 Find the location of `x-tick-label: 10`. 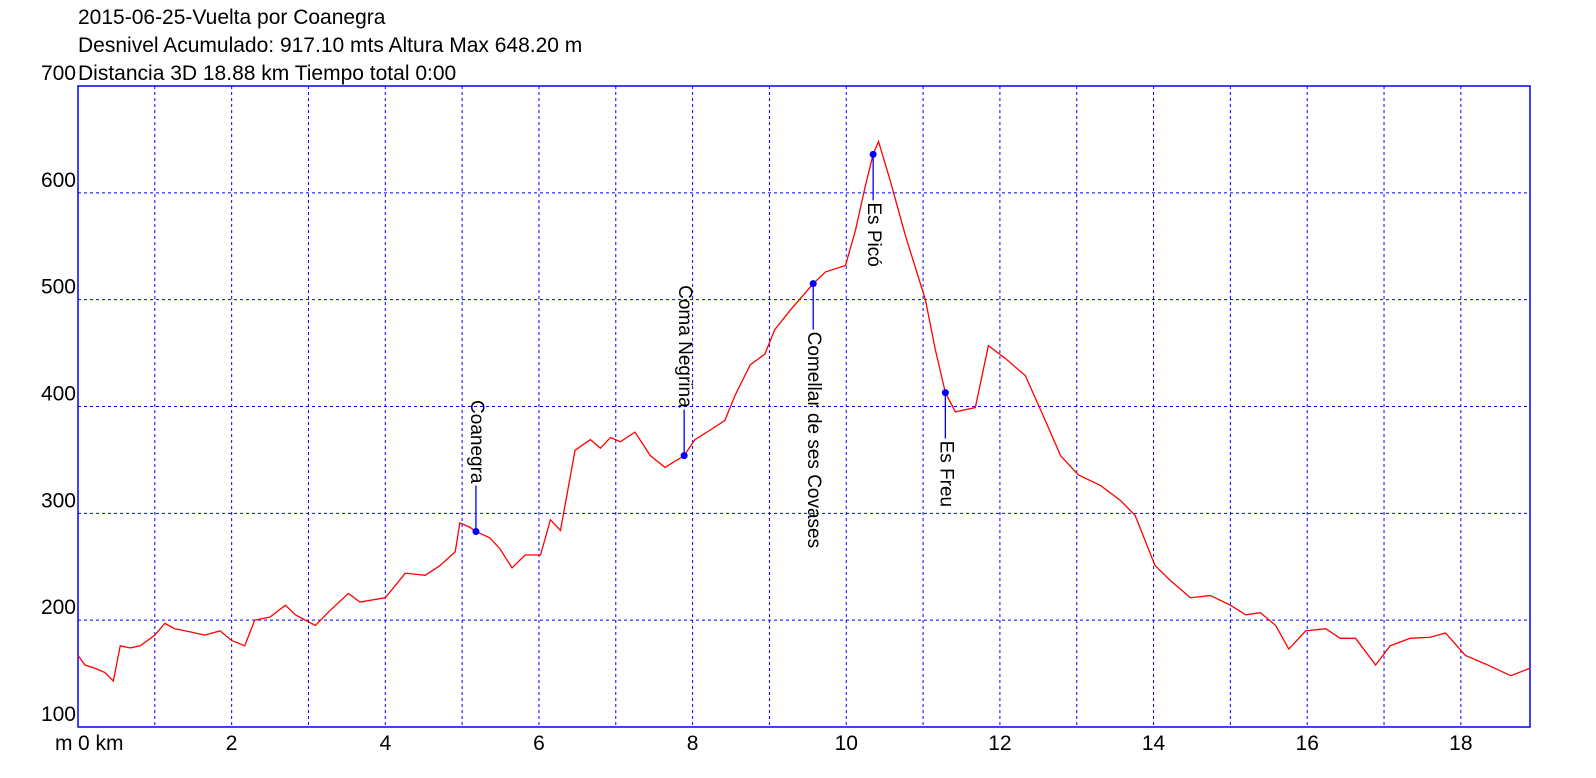

x-tick-label: 10 is located at coordinates (846, 743).